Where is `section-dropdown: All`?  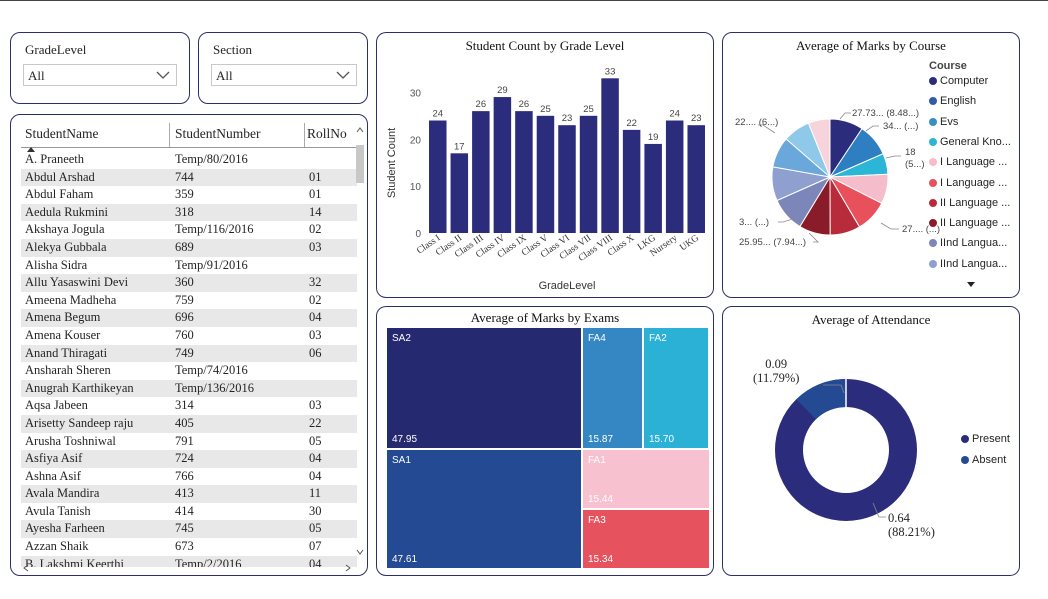 section-dropdown: All is located at coordinates (284, 75).